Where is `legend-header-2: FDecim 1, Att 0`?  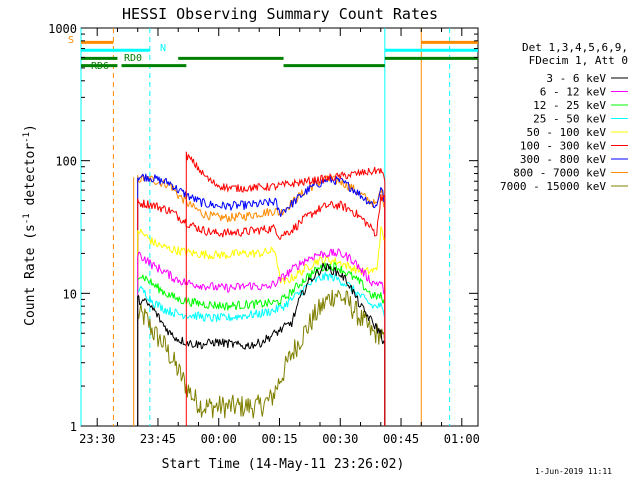 legend-header-2: FDecim 1, Att 0 is located at coordinates (578, 60).